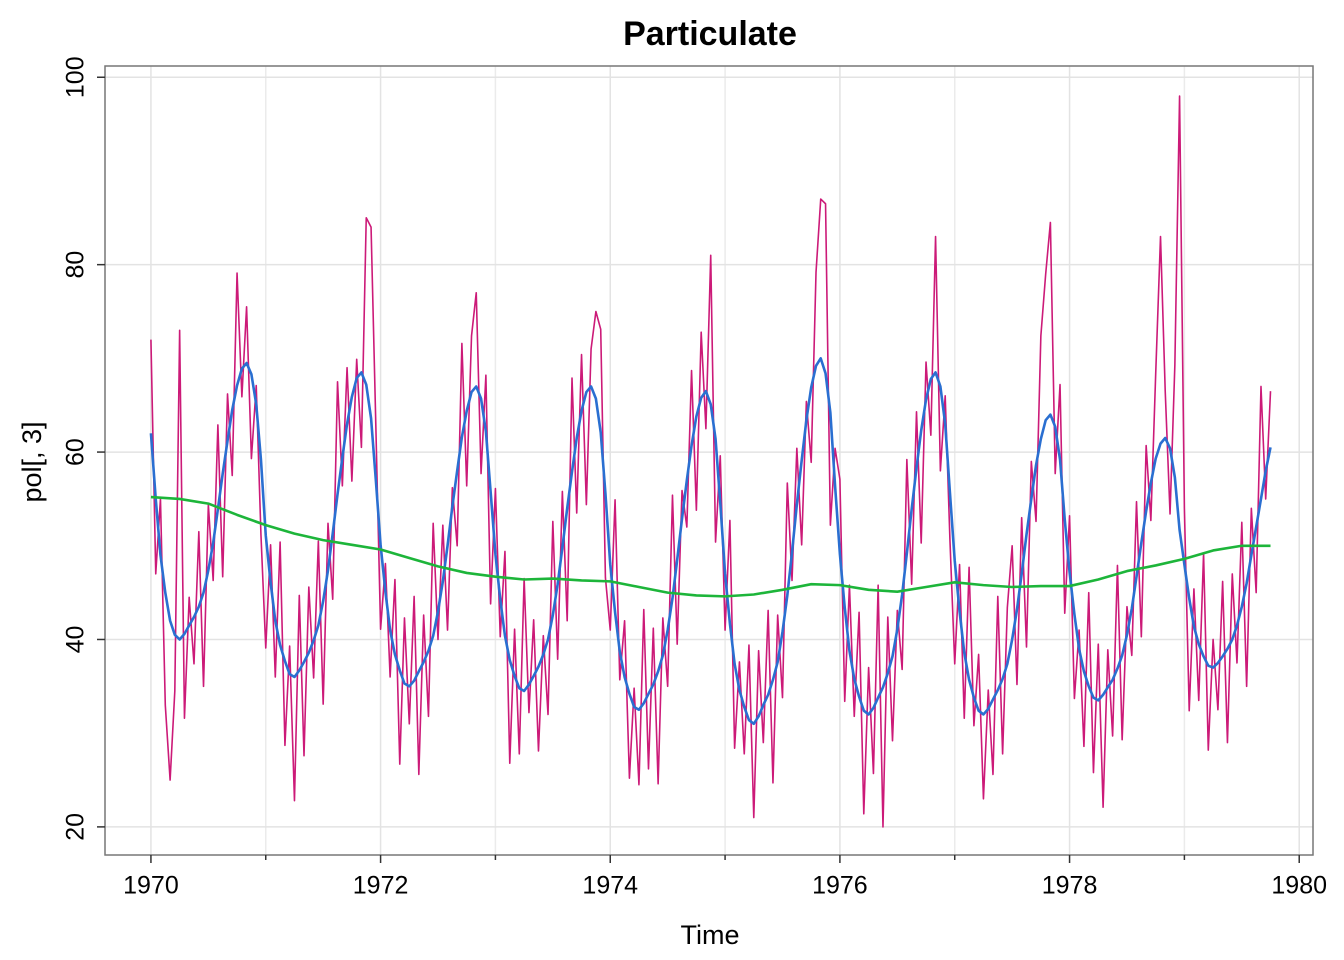  I want to click on x-tick-label: 1972, so click(381, 886).